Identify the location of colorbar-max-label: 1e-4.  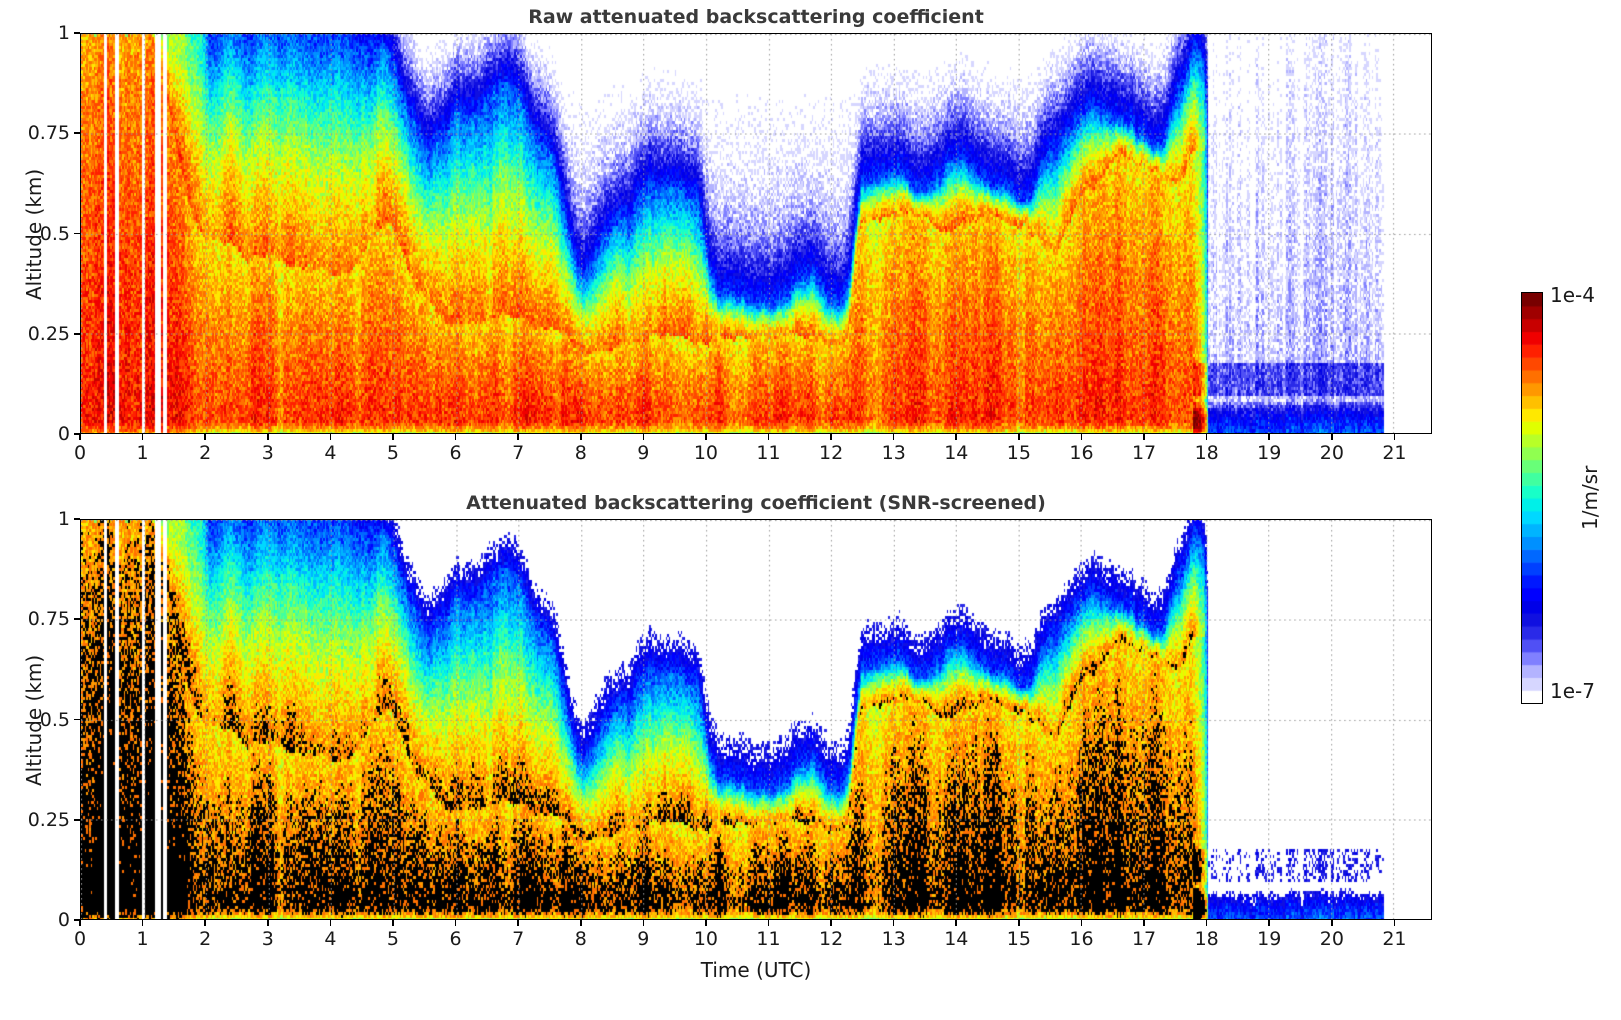
(1572, 295).